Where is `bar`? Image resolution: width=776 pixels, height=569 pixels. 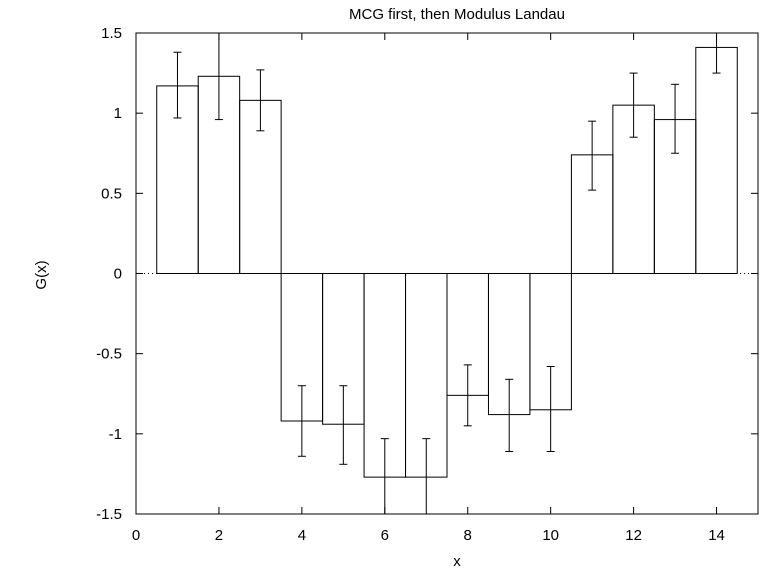 bar is located at coordinates (716, 160).